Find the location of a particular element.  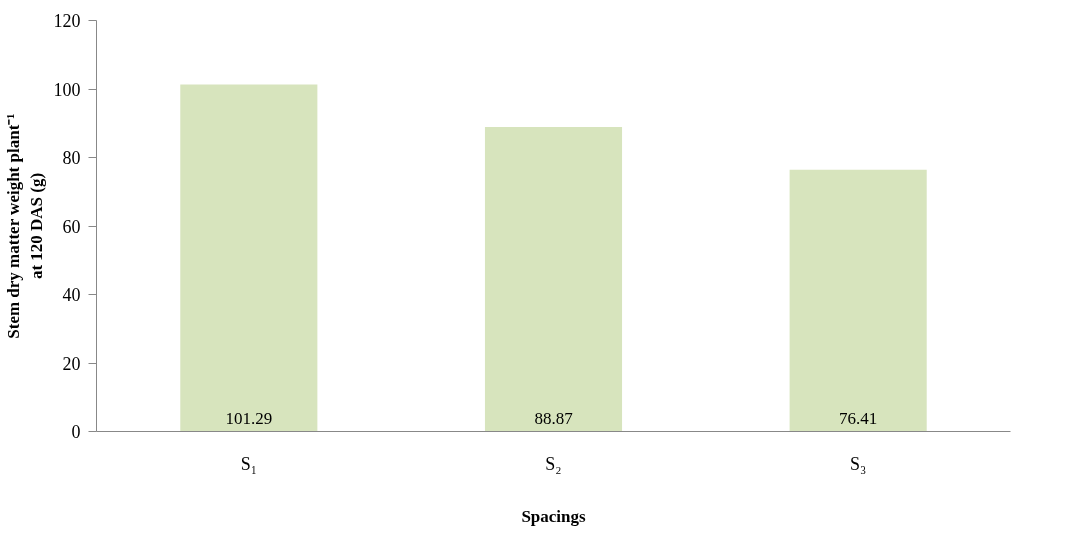

y-axis-title: Stem dry matter weight plant⁻¹ at 120 DAS (g) is located at coordinates (24, 226).